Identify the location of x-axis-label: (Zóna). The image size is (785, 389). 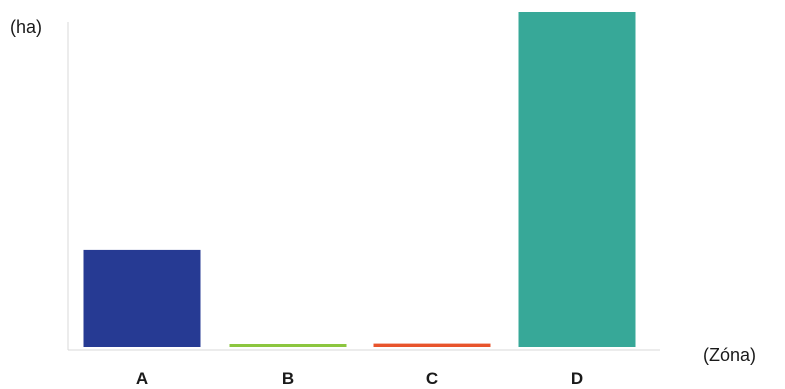
(729, 355).